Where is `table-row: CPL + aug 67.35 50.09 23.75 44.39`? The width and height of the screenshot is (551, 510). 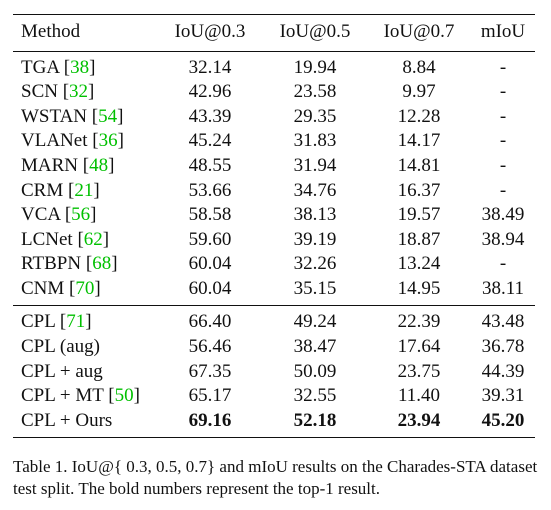
table-row: CPL + aug 67.35 50.09 23.75 44.39 is located at coordinates (274, 372).